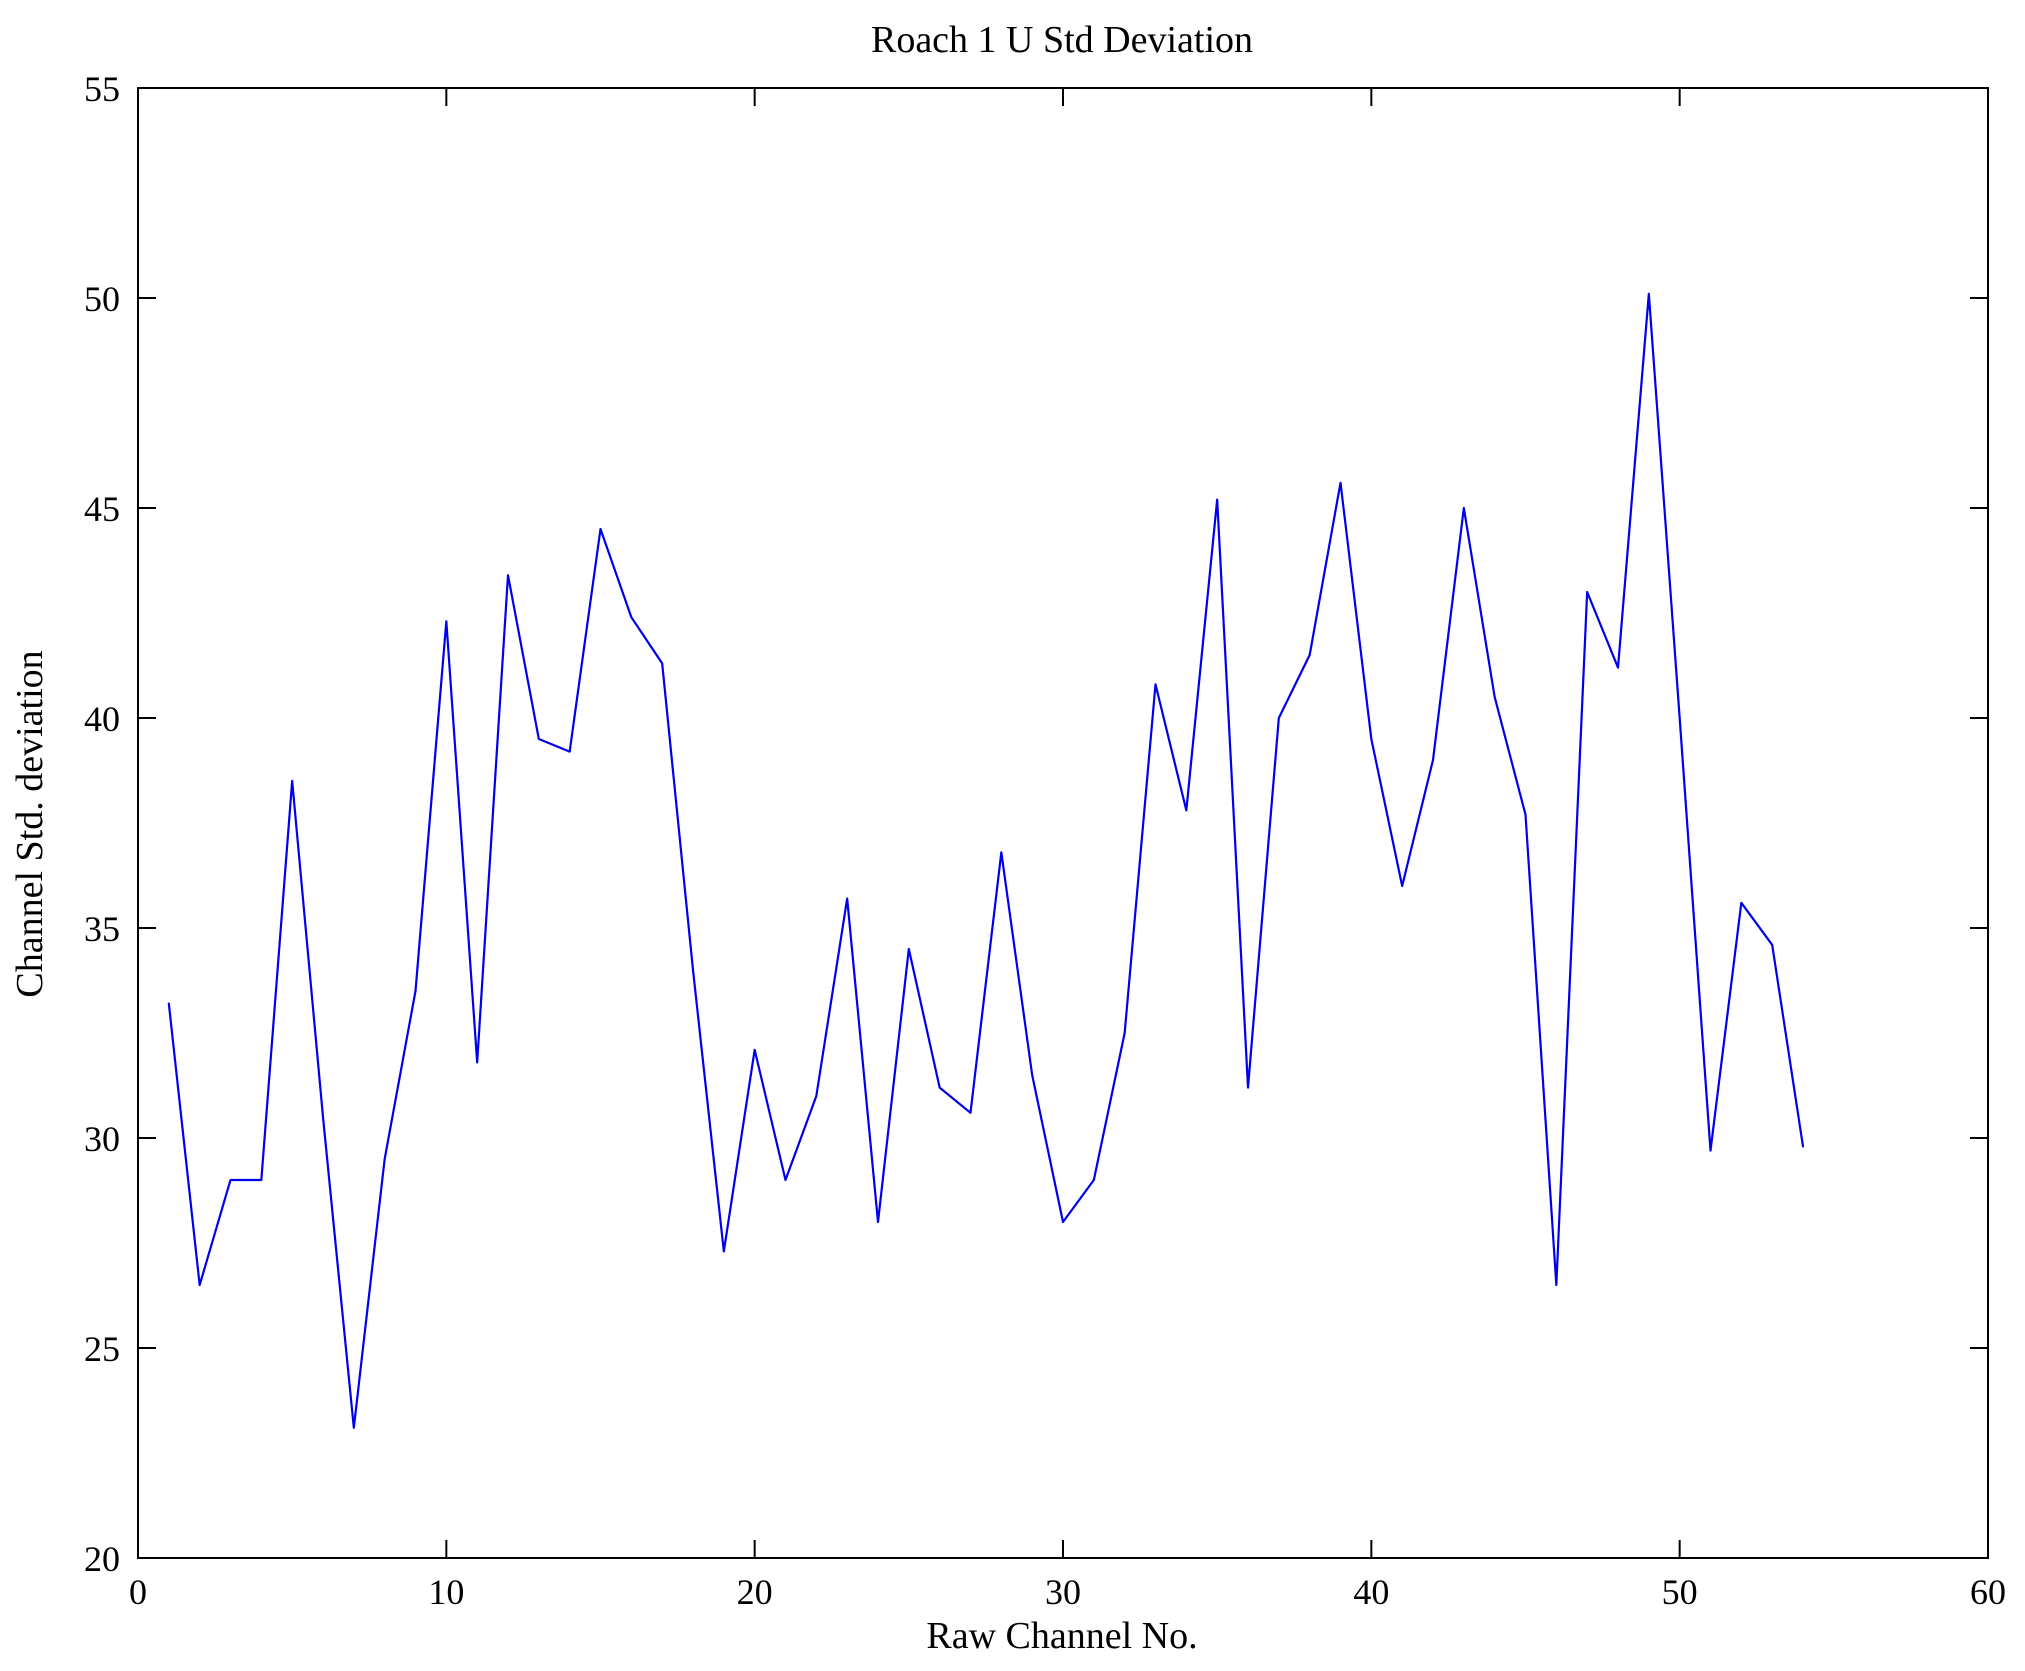  Describe the element at coordinates (30, 823) in the screenshot. I see `y-axis-label: Channel Std. deviation` at that location.